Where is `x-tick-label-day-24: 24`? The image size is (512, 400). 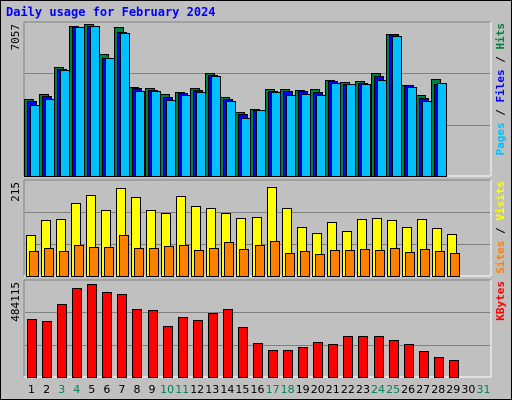
x-tick-label-day-24: 24 is located at coordinates (378, 389).